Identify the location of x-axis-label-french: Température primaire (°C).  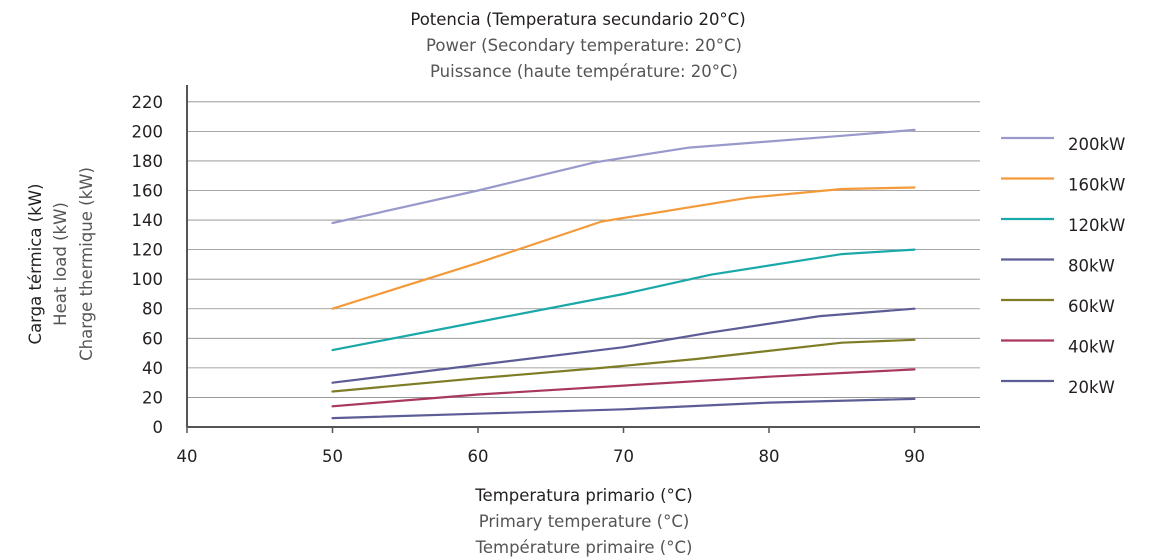
(584, 547).